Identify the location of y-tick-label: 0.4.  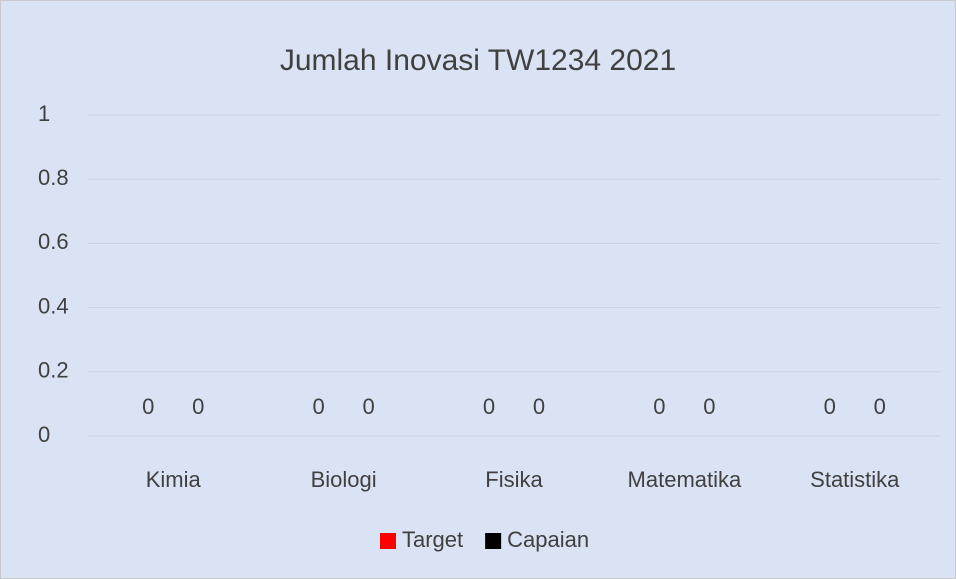
(53, 305).